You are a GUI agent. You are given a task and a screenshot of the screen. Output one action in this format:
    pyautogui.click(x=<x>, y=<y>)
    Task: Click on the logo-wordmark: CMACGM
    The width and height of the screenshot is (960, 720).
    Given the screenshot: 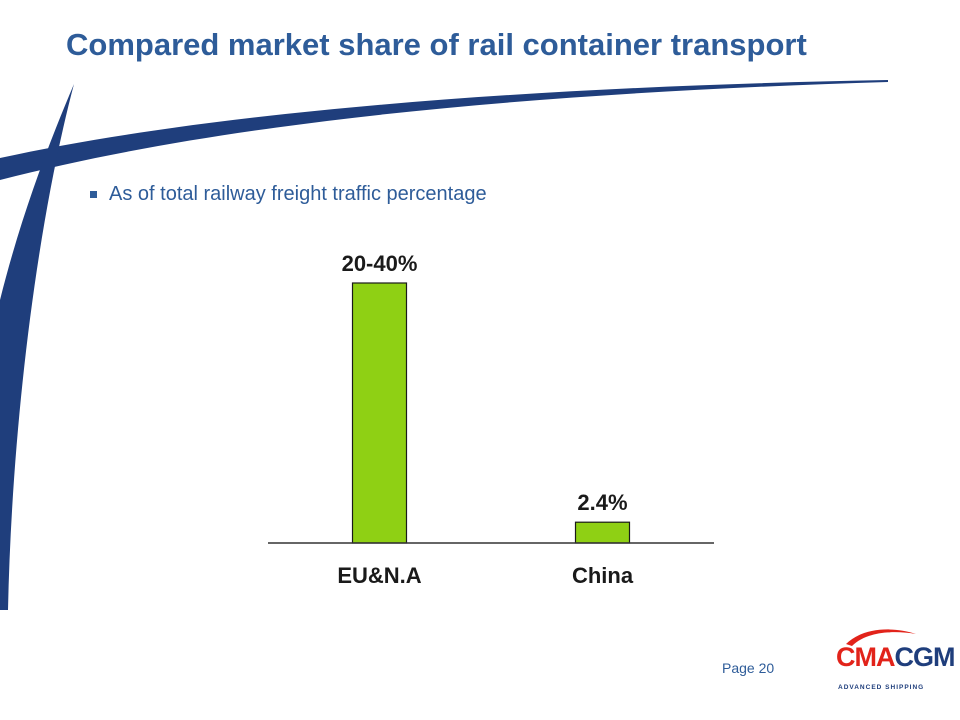 What is the action you would take?
    pyautogui.click(x=896, y=657)
    